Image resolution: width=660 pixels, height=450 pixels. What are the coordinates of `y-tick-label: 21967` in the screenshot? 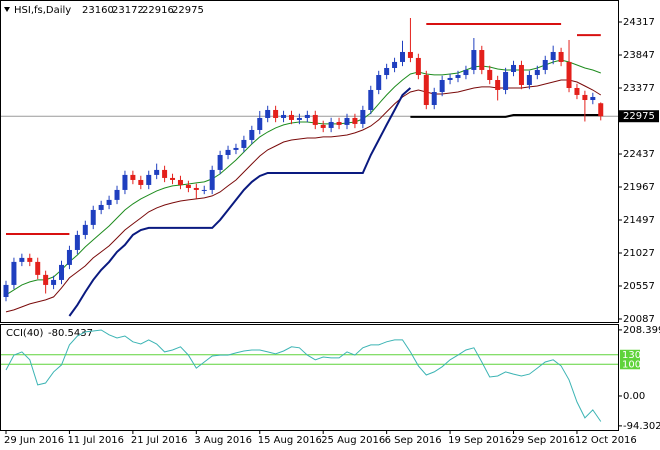 It's located at (639, 187).